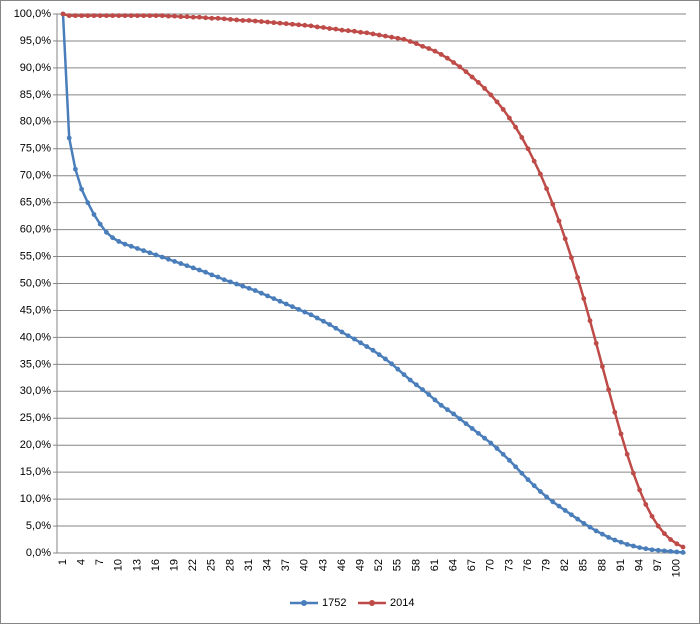 This screenshot has height=624, width=700. Describe the element at coordinates (491, 565) in the screenshot. I see `x-tick-label: 70` at that location.